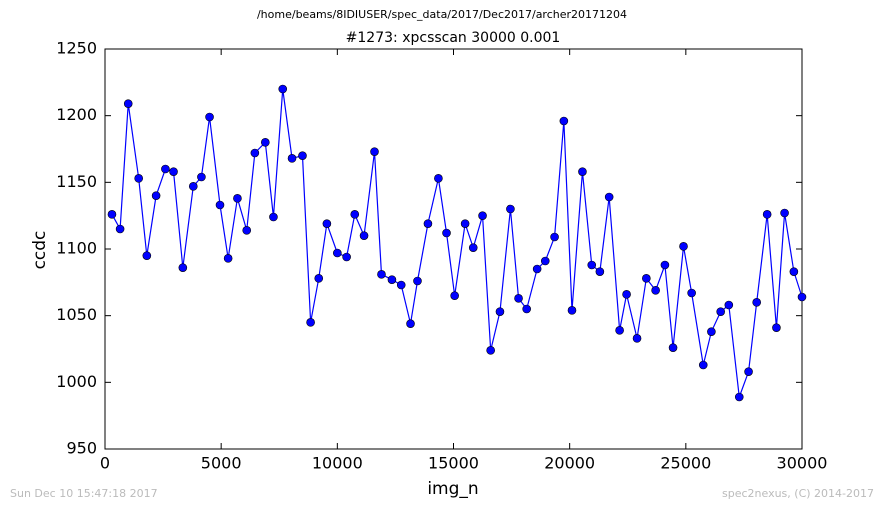  Describe the element at coordinates (76, 381) in the screenshot. I see `y-tick-label: 1000` at that location.